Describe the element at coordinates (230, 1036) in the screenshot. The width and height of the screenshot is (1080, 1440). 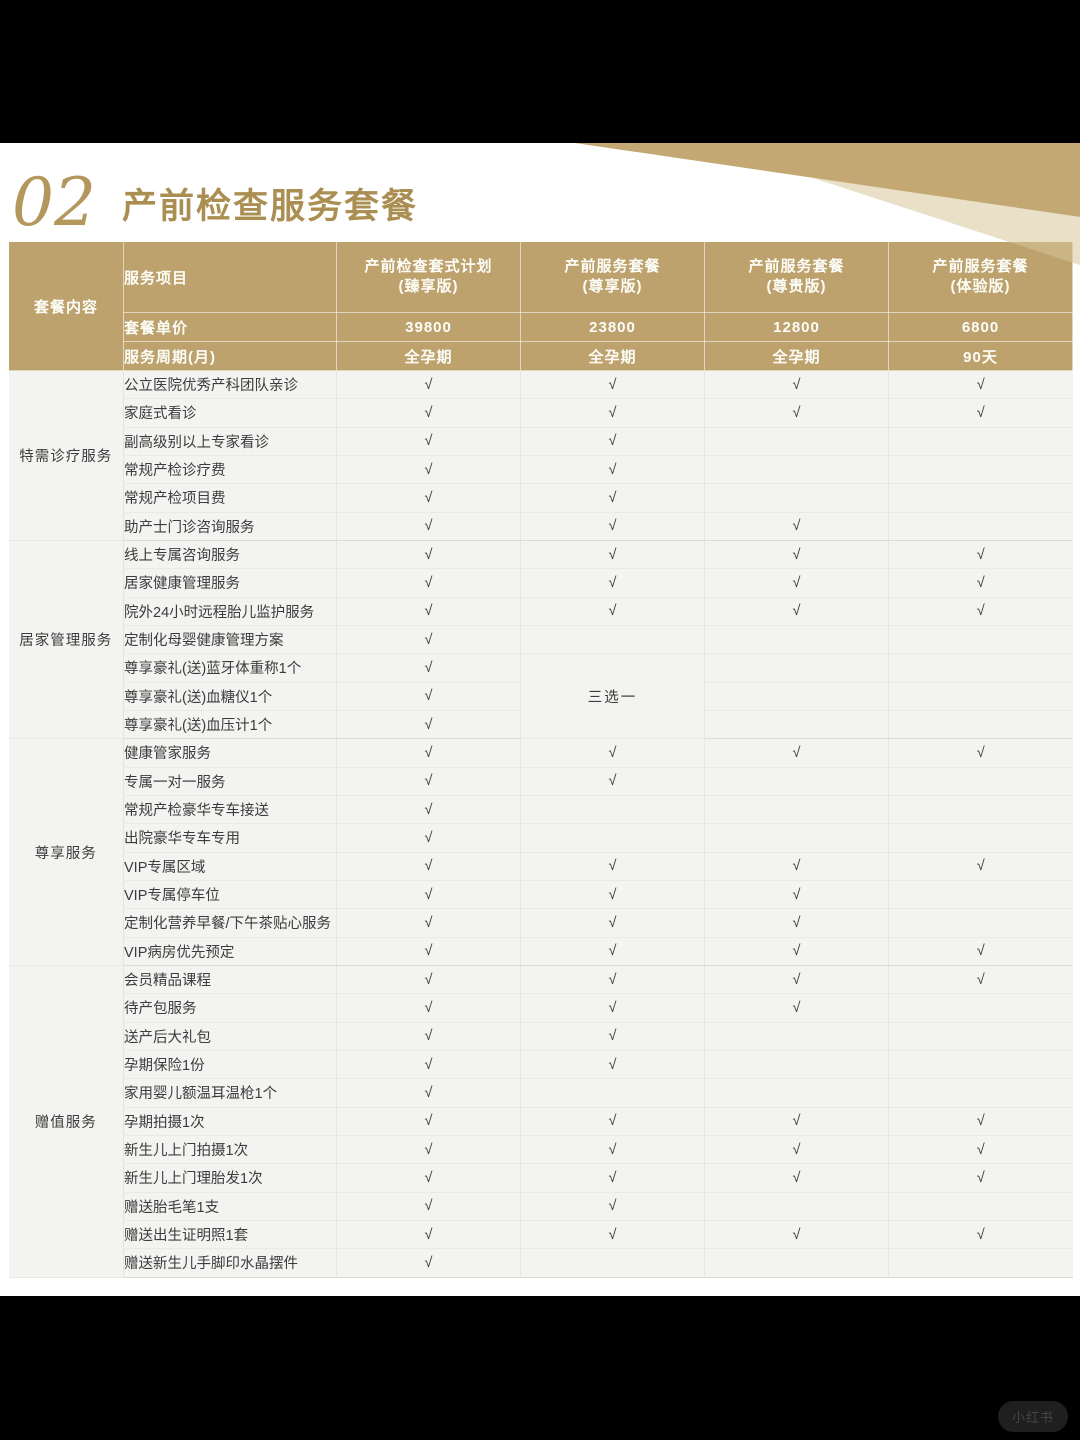
I see `service-item-label: 送产后大礼包` at that location.